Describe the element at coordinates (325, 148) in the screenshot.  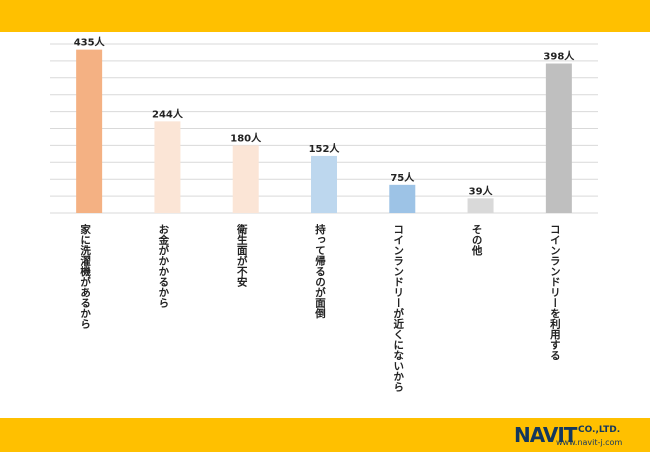
I see `bar-value-label: 152人` at that location.